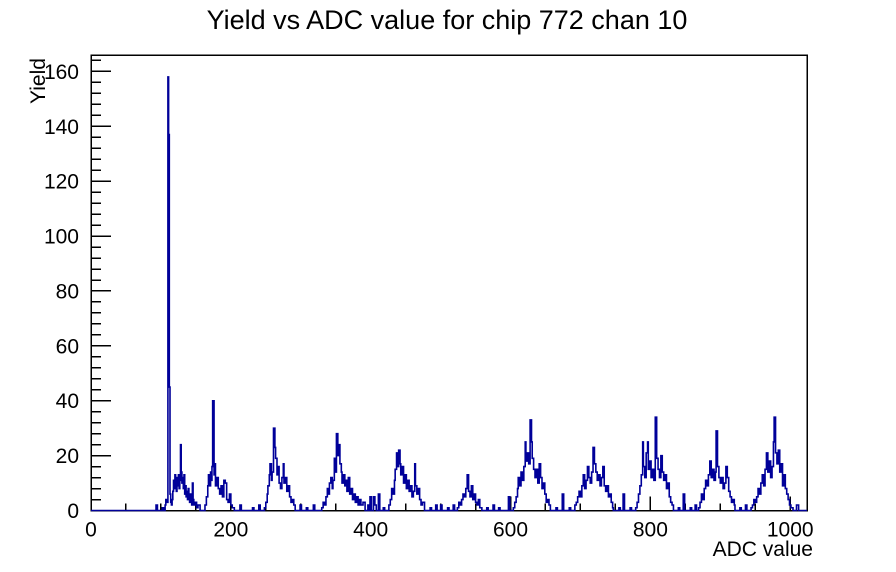 The height and width of the screenshot is (572, 896). What do you see at coordinates (61, 182) in the screenshot?
I see `y-tick-label: 120` at bounding box center [61, 182].